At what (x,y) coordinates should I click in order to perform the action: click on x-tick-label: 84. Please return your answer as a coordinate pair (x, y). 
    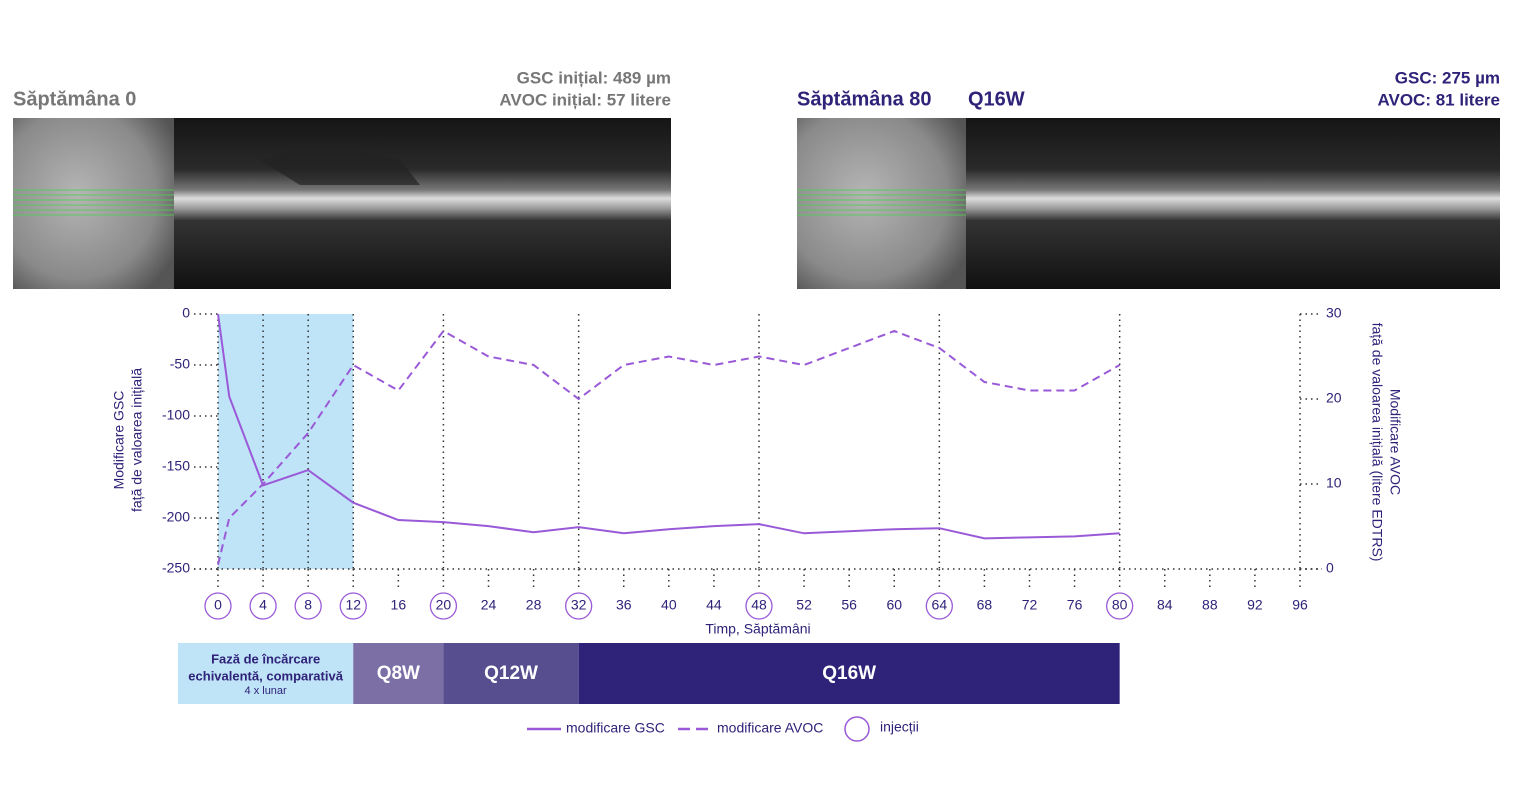
    Looking at the image, I should click on (1165, 605).